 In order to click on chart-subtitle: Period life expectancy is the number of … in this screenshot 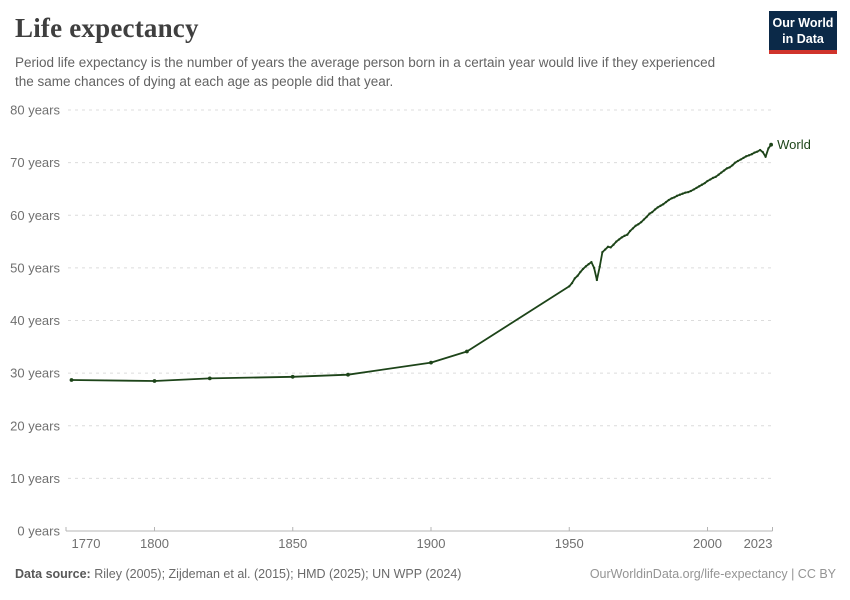, I will do `click(365, 72)`.